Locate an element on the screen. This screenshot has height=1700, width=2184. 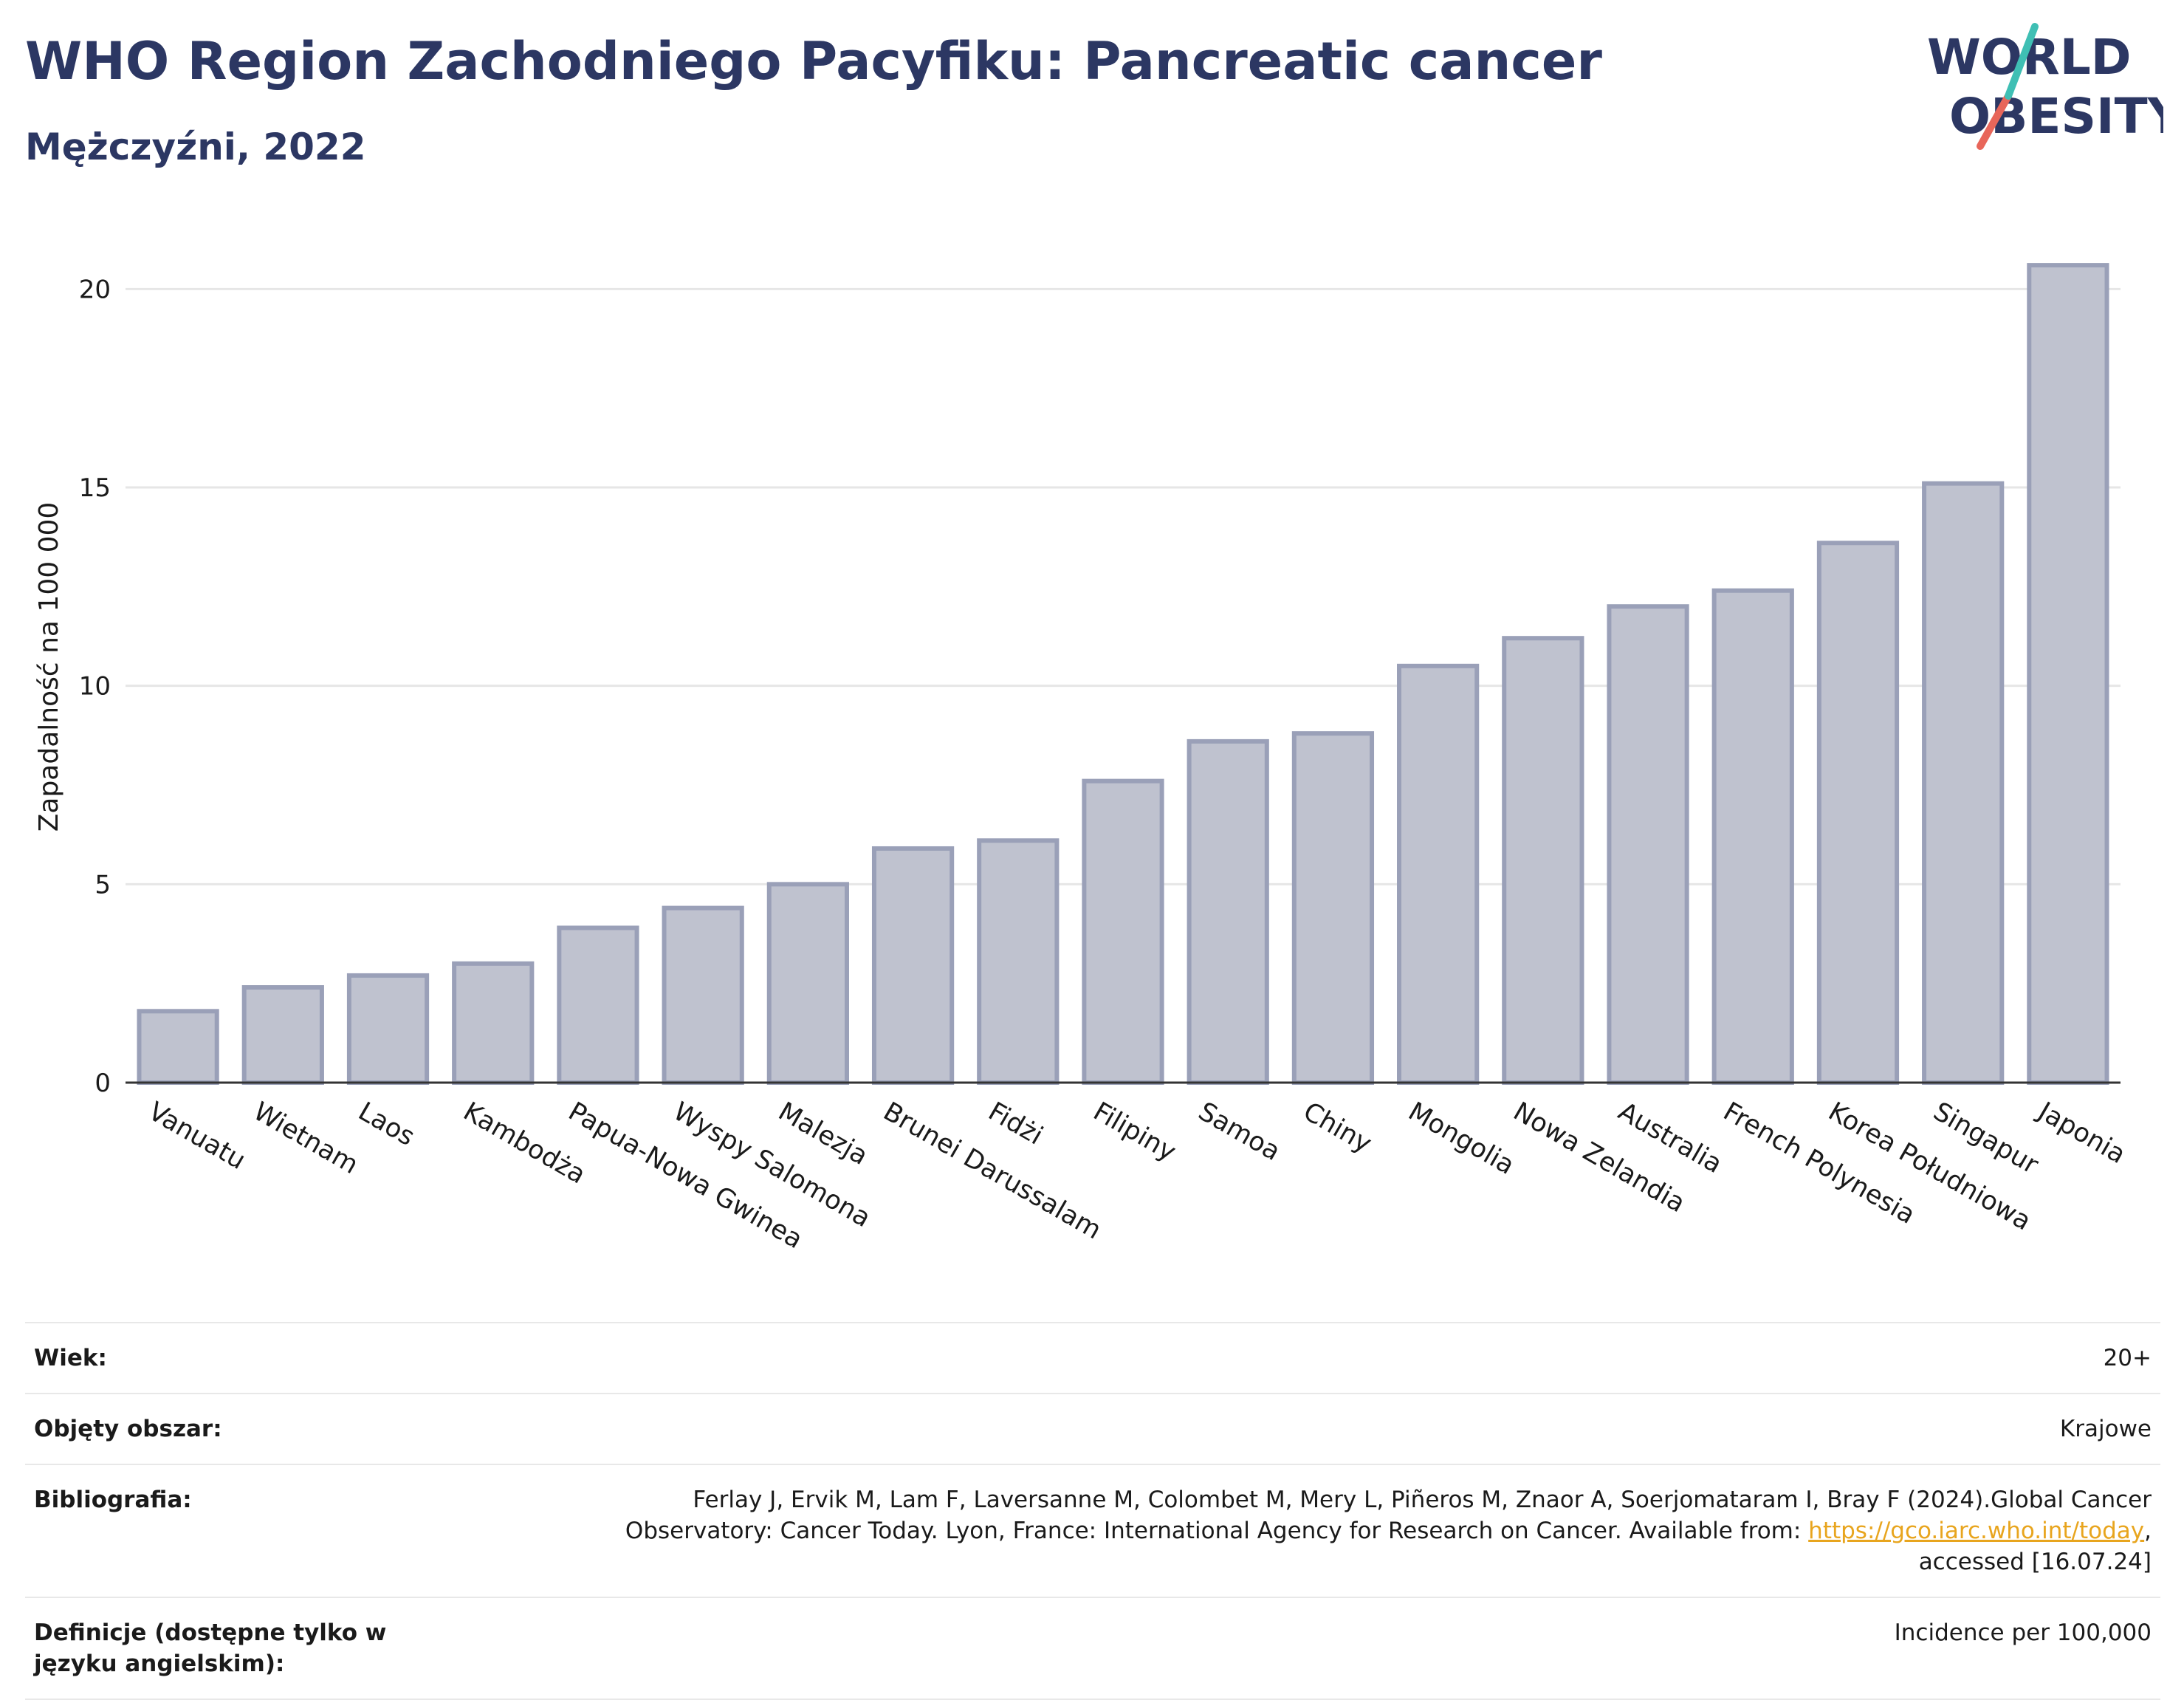
info-key-age: Wiek: is located at coordinates (71, 1358).